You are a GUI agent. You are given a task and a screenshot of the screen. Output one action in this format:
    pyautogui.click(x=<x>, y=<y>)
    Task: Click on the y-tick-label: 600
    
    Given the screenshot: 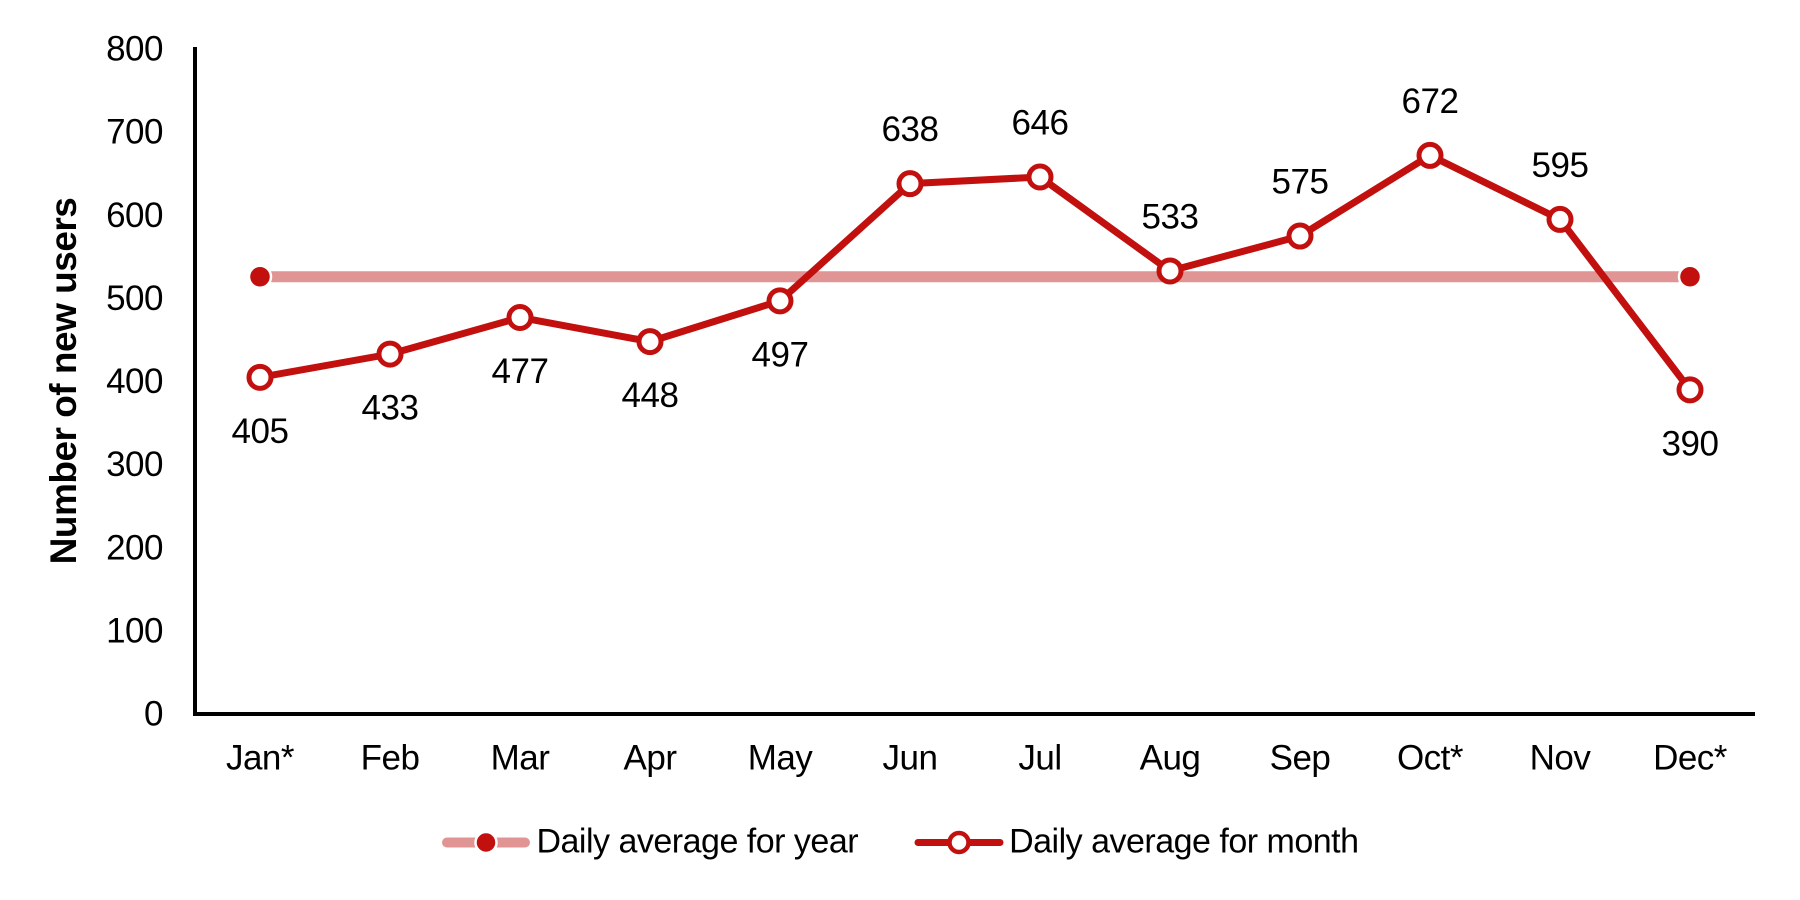 What is the action you would take?
    pyautogui.click(x=134, y=215)
    